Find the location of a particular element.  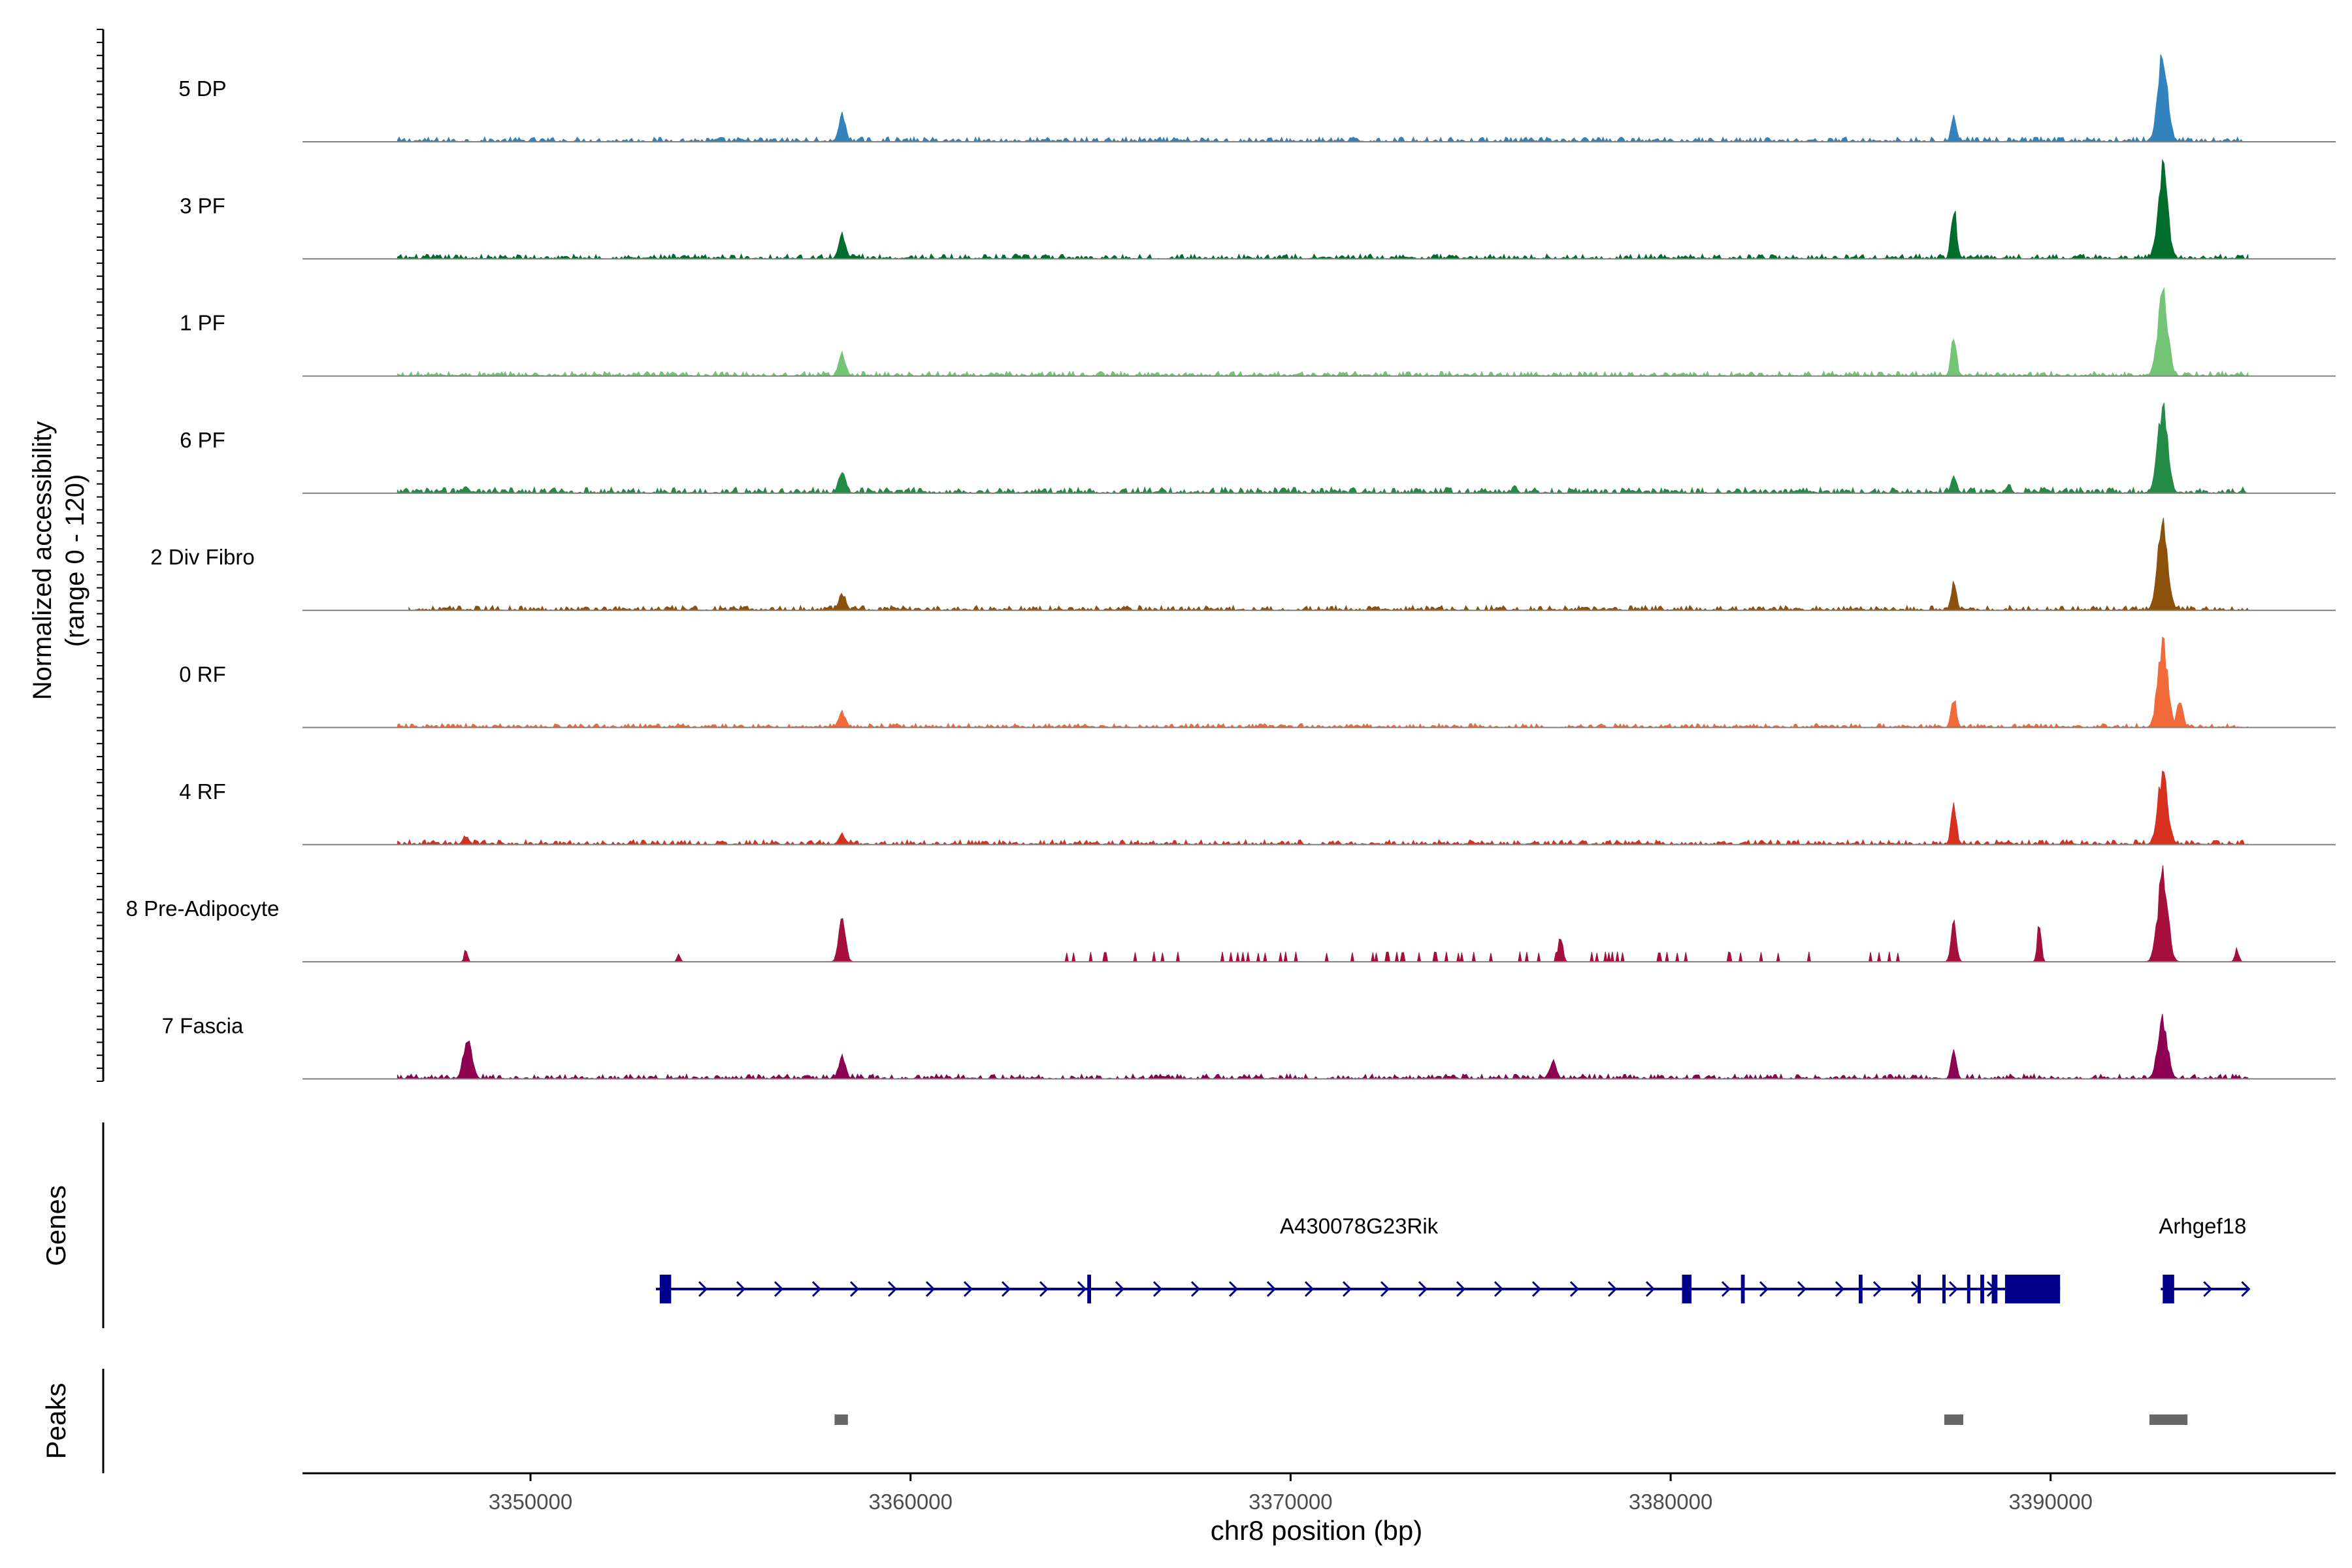

track-label: 0 RF is located at coordinates (202, 674).